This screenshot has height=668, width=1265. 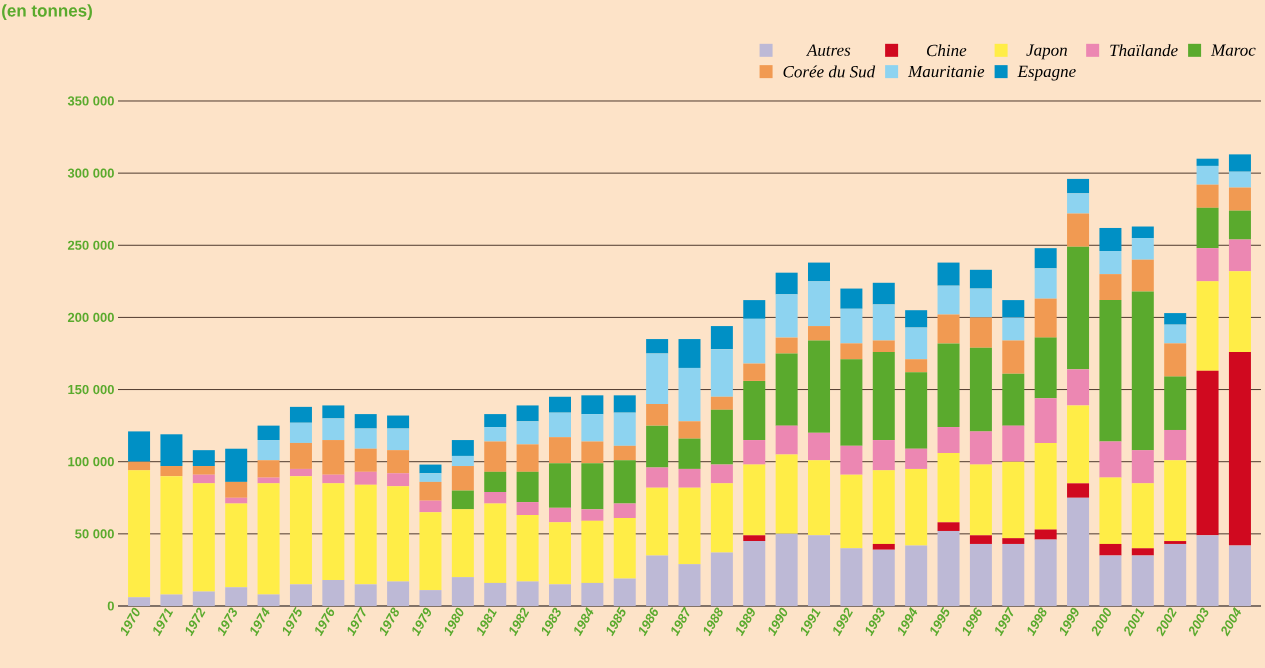 What do you see at coordinates (90, 173) in the screenshot?
I see `y-tick-label: 300 000` at bounding box center [90, 173].